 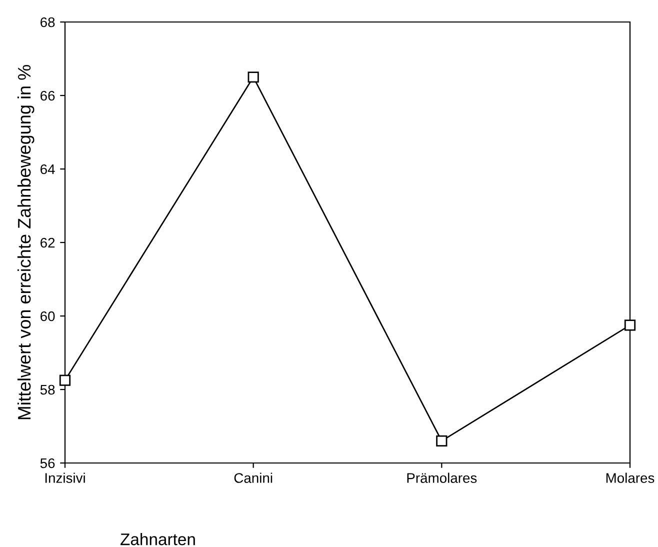 What do you see at coordinates (630, 477) in the screenshot?
I see `x-tick-label: Molares` at bounding box center [630, 477].